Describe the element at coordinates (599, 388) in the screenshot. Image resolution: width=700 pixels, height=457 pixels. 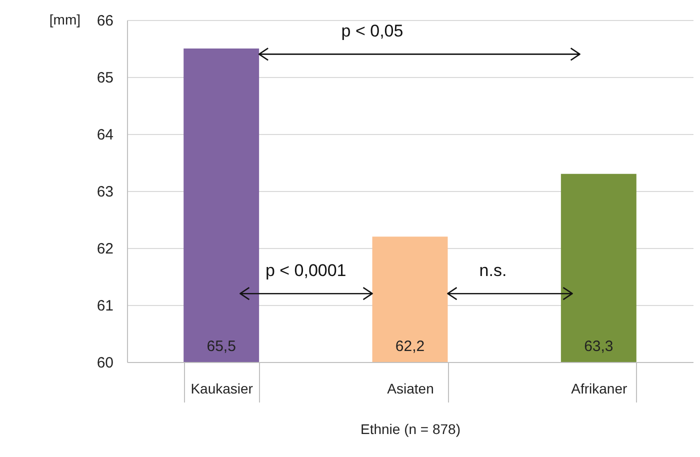
I see `x-tick-label: Afrikaner` at that location.